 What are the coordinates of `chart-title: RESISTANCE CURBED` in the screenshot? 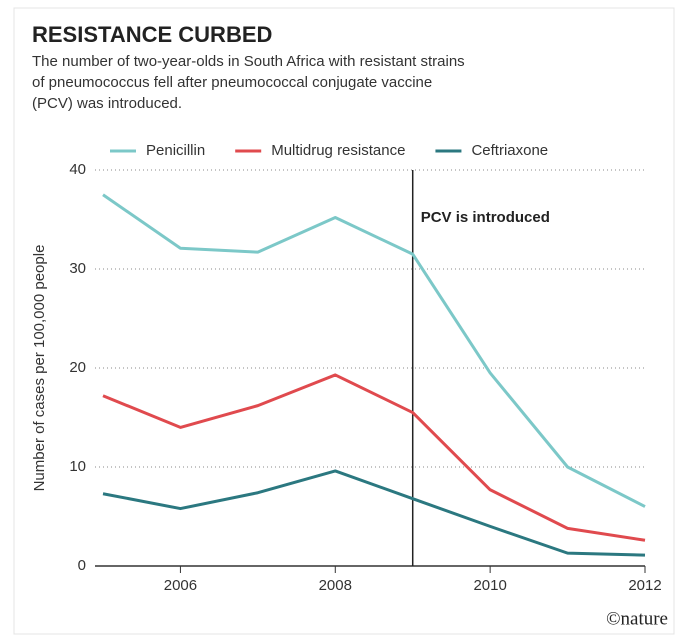 It's located at (152, 34).